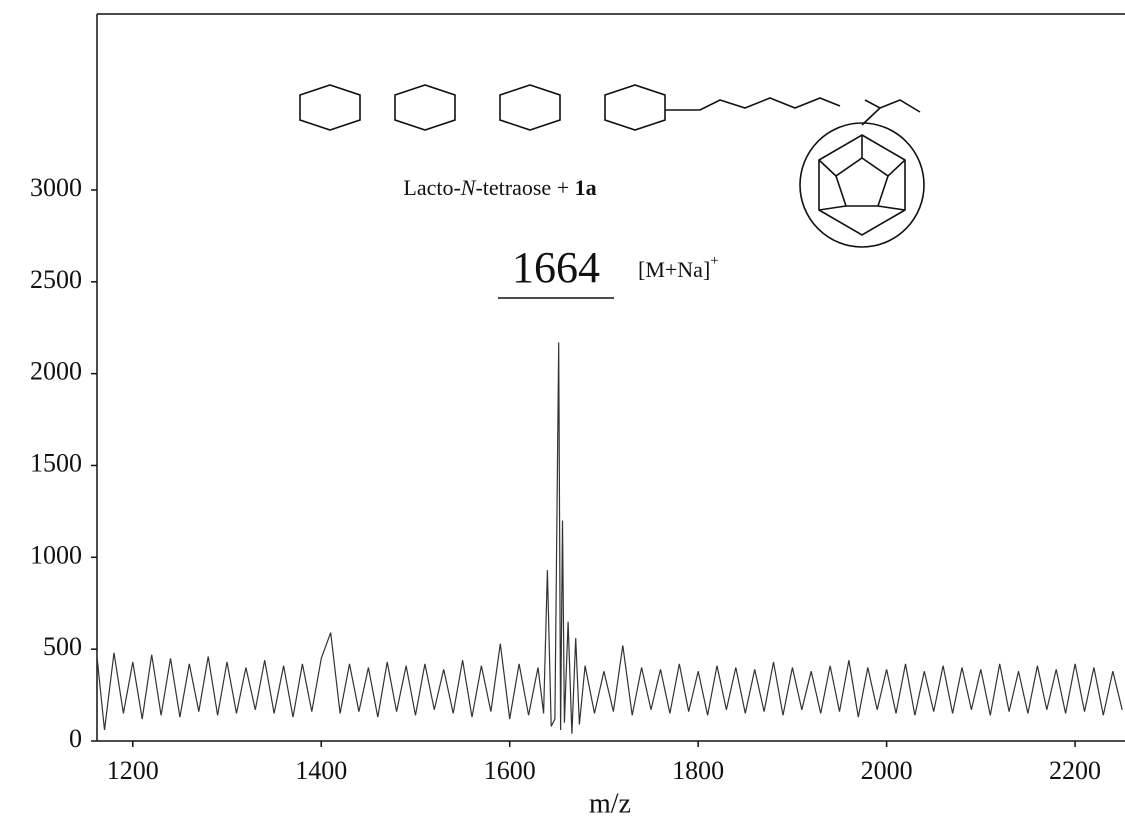 The image size is (1125, 823). What do you see at coordinates (62, 646) in the screenshot?
I see `y-tick-label: 500` at bounding box center [62, 646].